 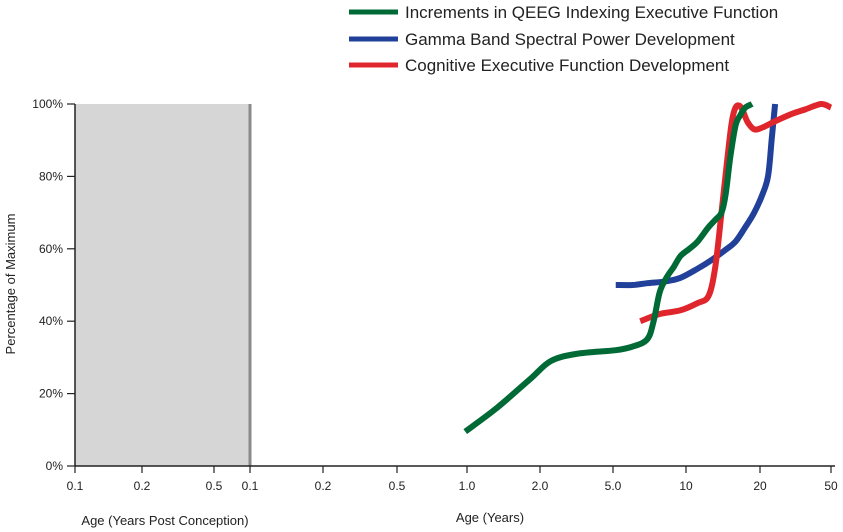 I want to click on y-tick-label: 20%, so click(x=51, y=394).